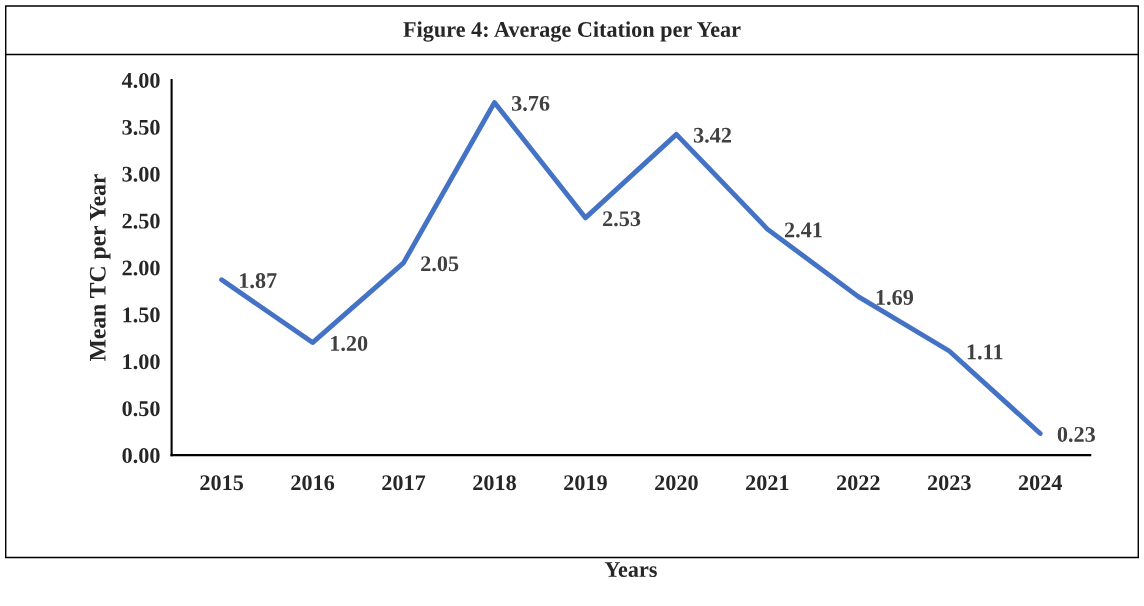 The height and width of the screenshot is (606, 1144). What do you see at coordinates (141, 456) in the screenshot?
I see `y-tick-label: 0.00` at bounding box center [141, 456].